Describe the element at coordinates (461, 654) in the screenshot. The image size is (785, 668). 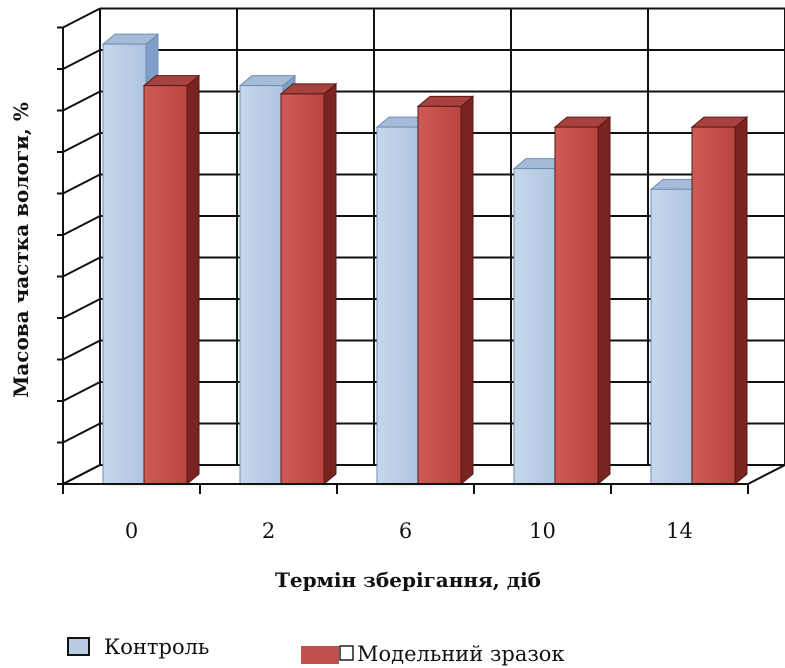
I see `legend-label-model-sample: Модельний зразок` at that location.